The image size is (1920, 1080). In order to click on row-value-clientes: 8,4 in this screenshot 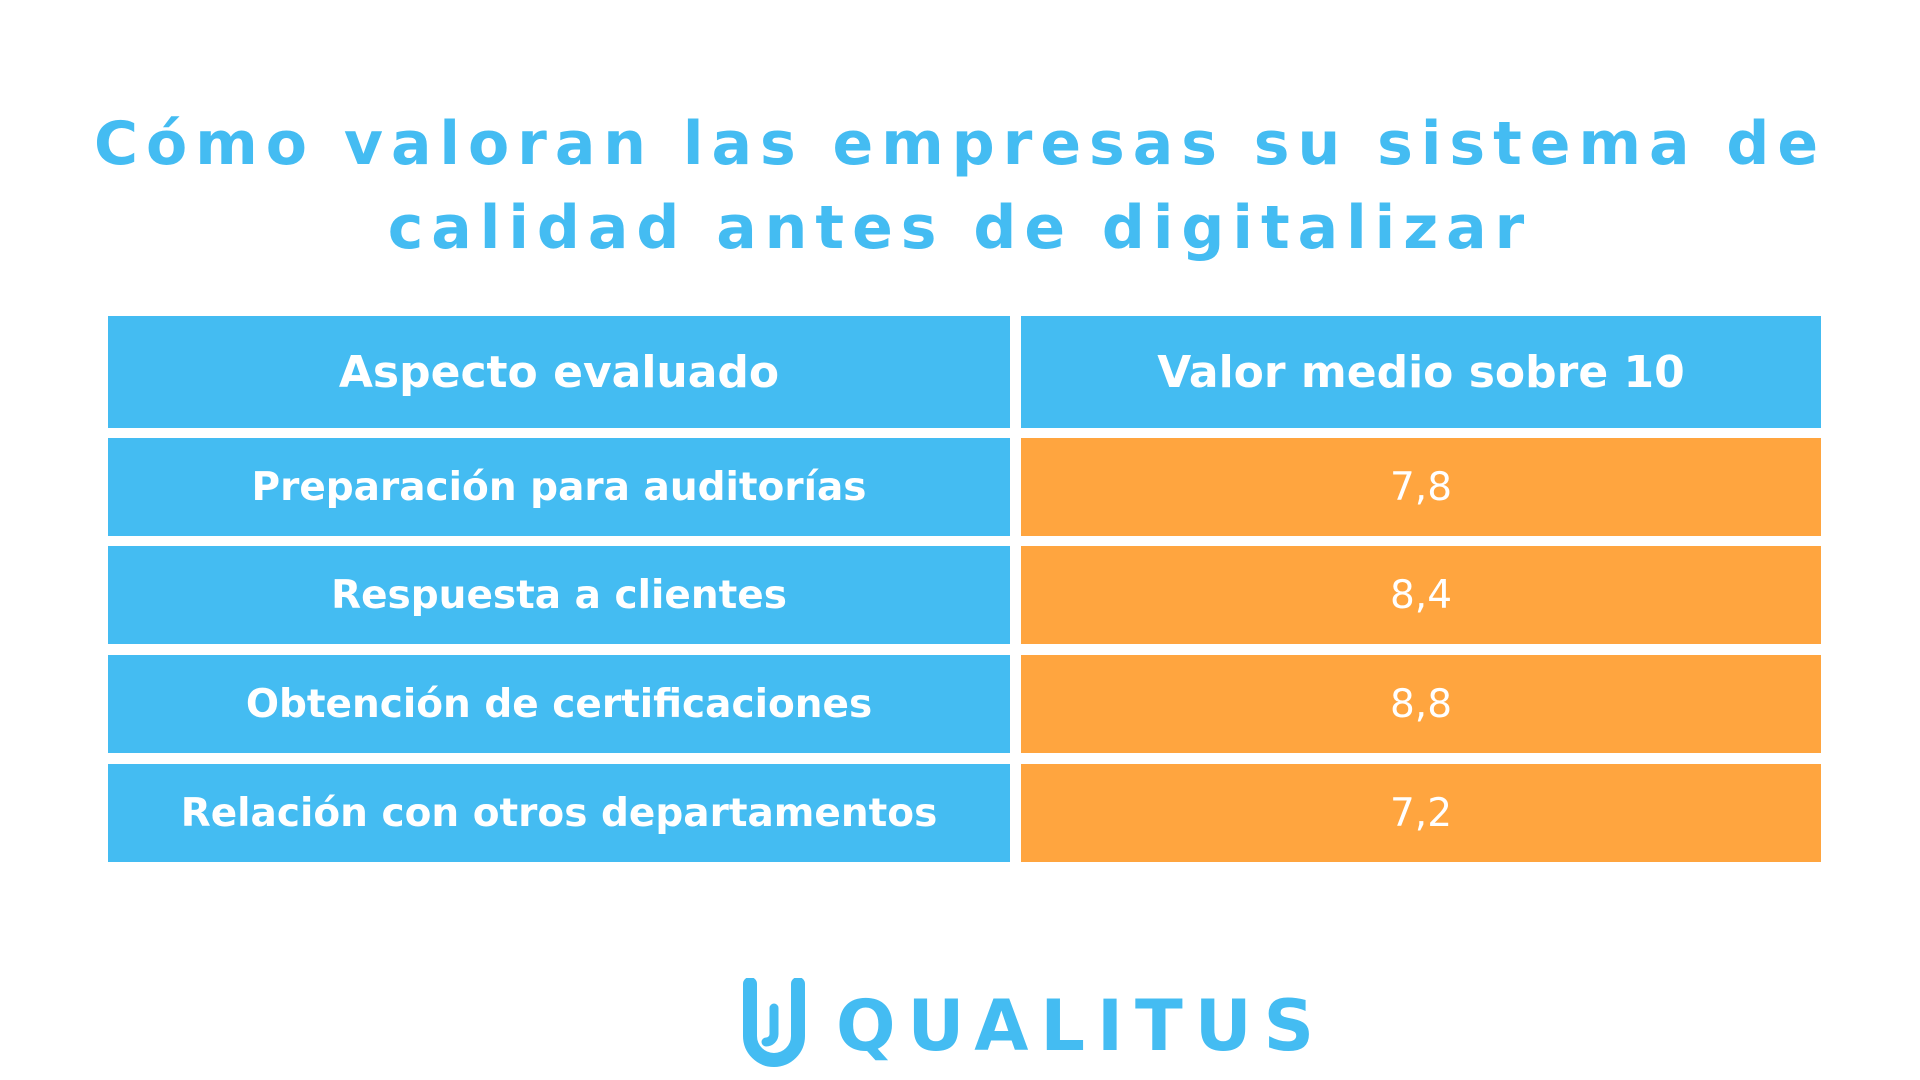, I will do `click(1421, 595)`.